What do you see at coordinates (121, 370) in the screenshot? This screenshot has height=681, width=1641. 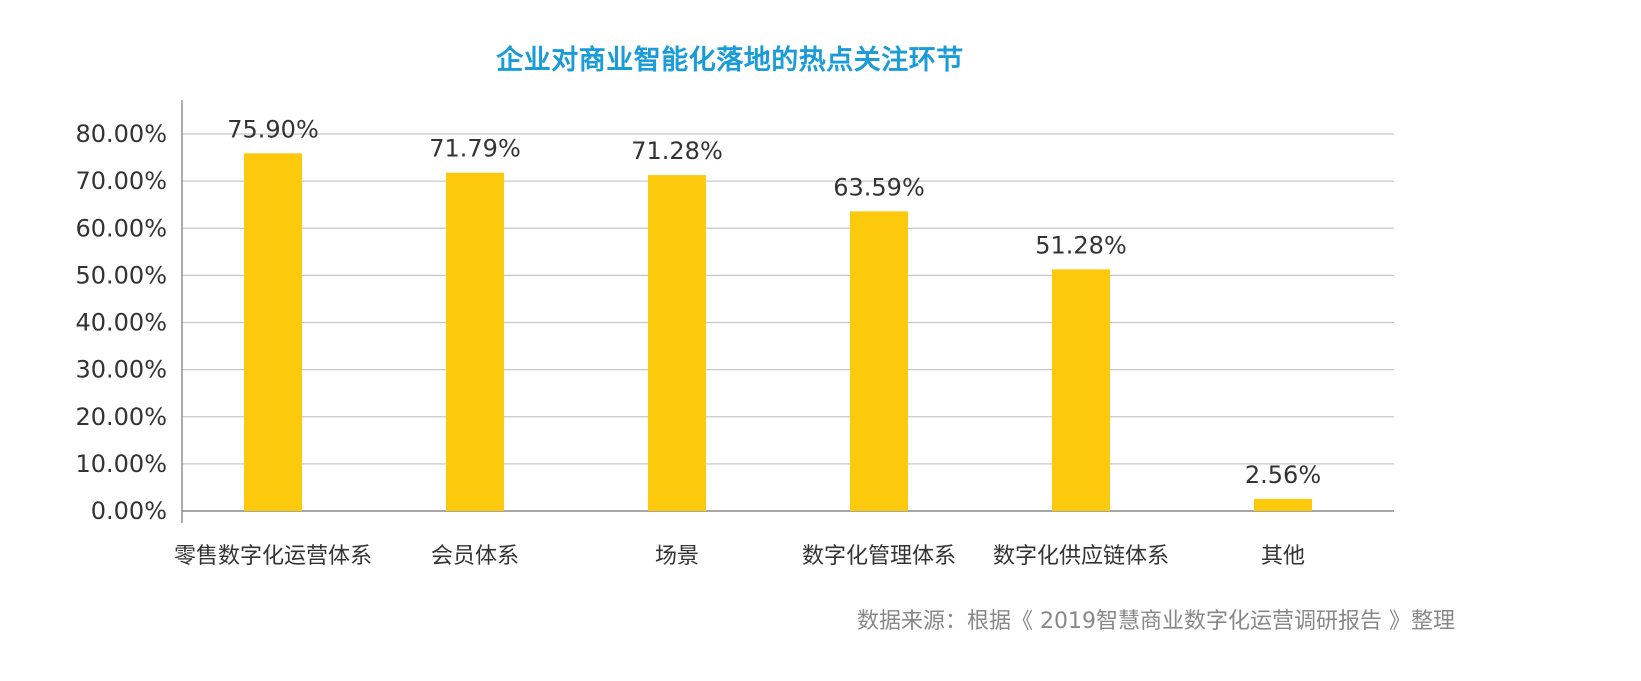 I see `y-tick-label: 30.00%` at bounding box center [121, 370].